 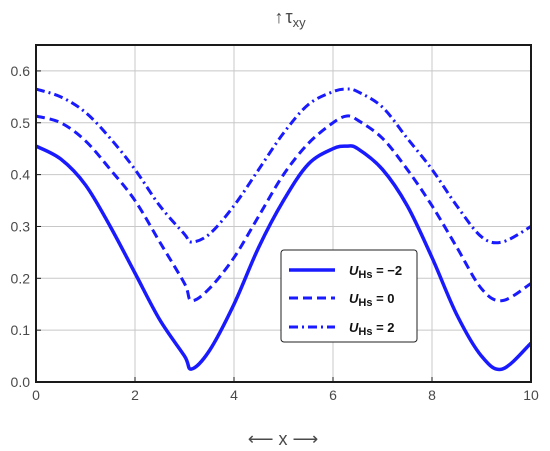 I want to click on legend-label: UHs = 0, so click(x=372, y=300).